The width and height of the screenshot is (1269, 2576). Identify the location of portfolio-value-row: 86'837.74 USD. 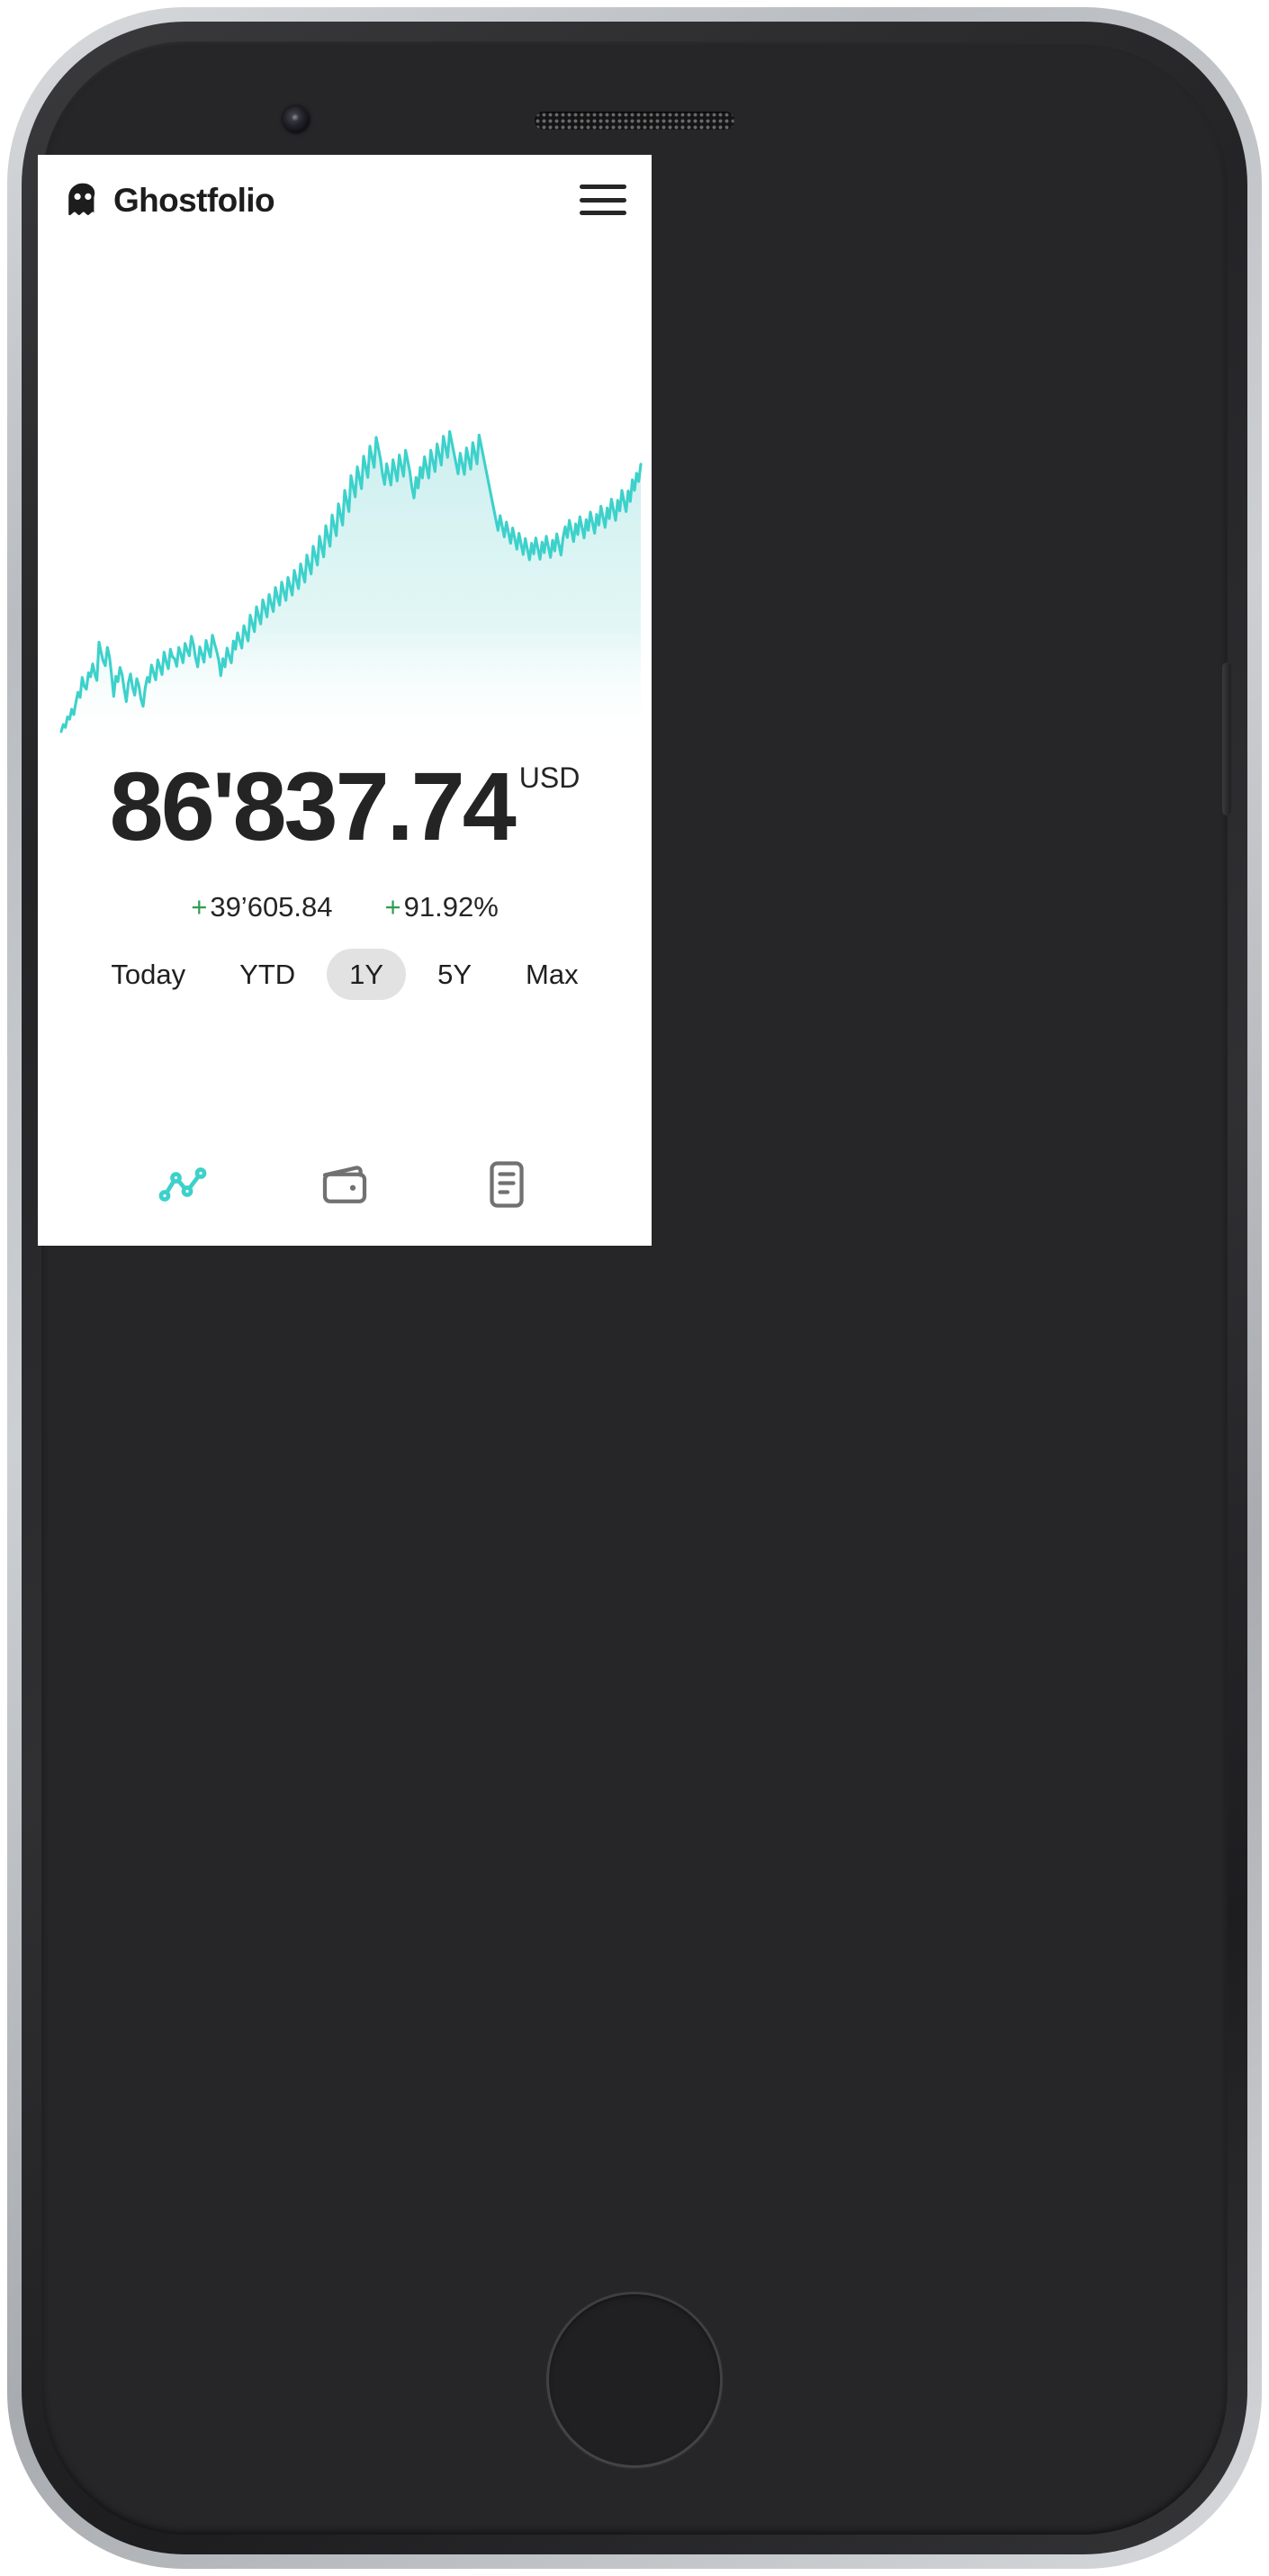
(345, 806).